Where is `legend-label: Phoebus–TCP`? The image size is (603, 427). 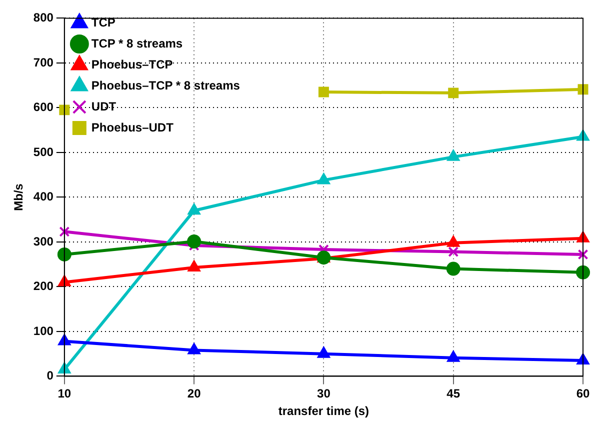 legend-label: Phoebus–TCP is located at coordinates (132, 64).